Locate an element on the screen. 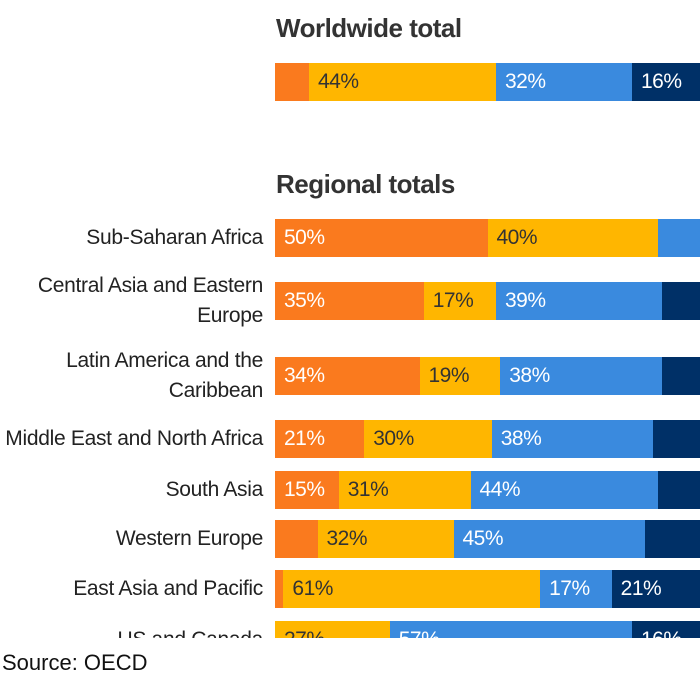 This screenshot has height=700, width=700. region-segment-3: 45% is located at coordinates (549, 539).